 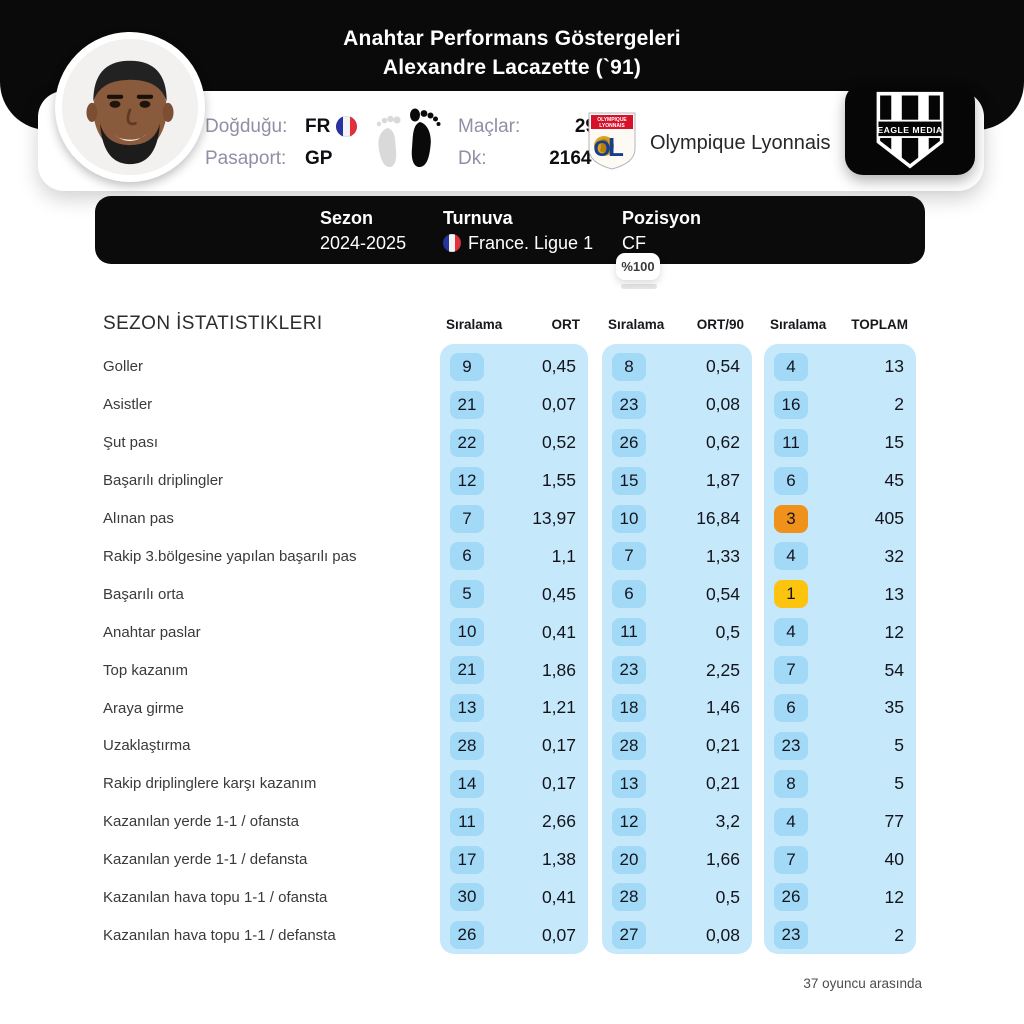 What do you see at coordinates (840, 670) in the screenshot?
I see `panel-row: 7 54` at bounding box center [840, 670].